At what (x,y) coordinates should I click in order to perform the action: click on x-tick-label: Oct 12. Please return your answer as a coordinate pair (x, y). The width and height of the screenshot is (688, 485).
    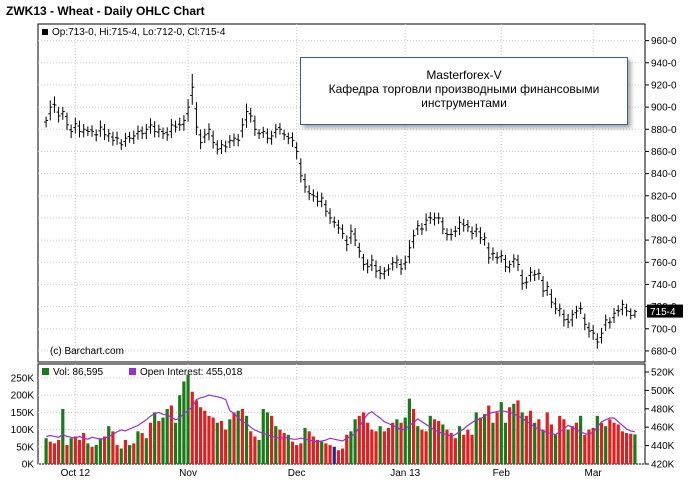
    Looking at the image, I should click on (76, 473).